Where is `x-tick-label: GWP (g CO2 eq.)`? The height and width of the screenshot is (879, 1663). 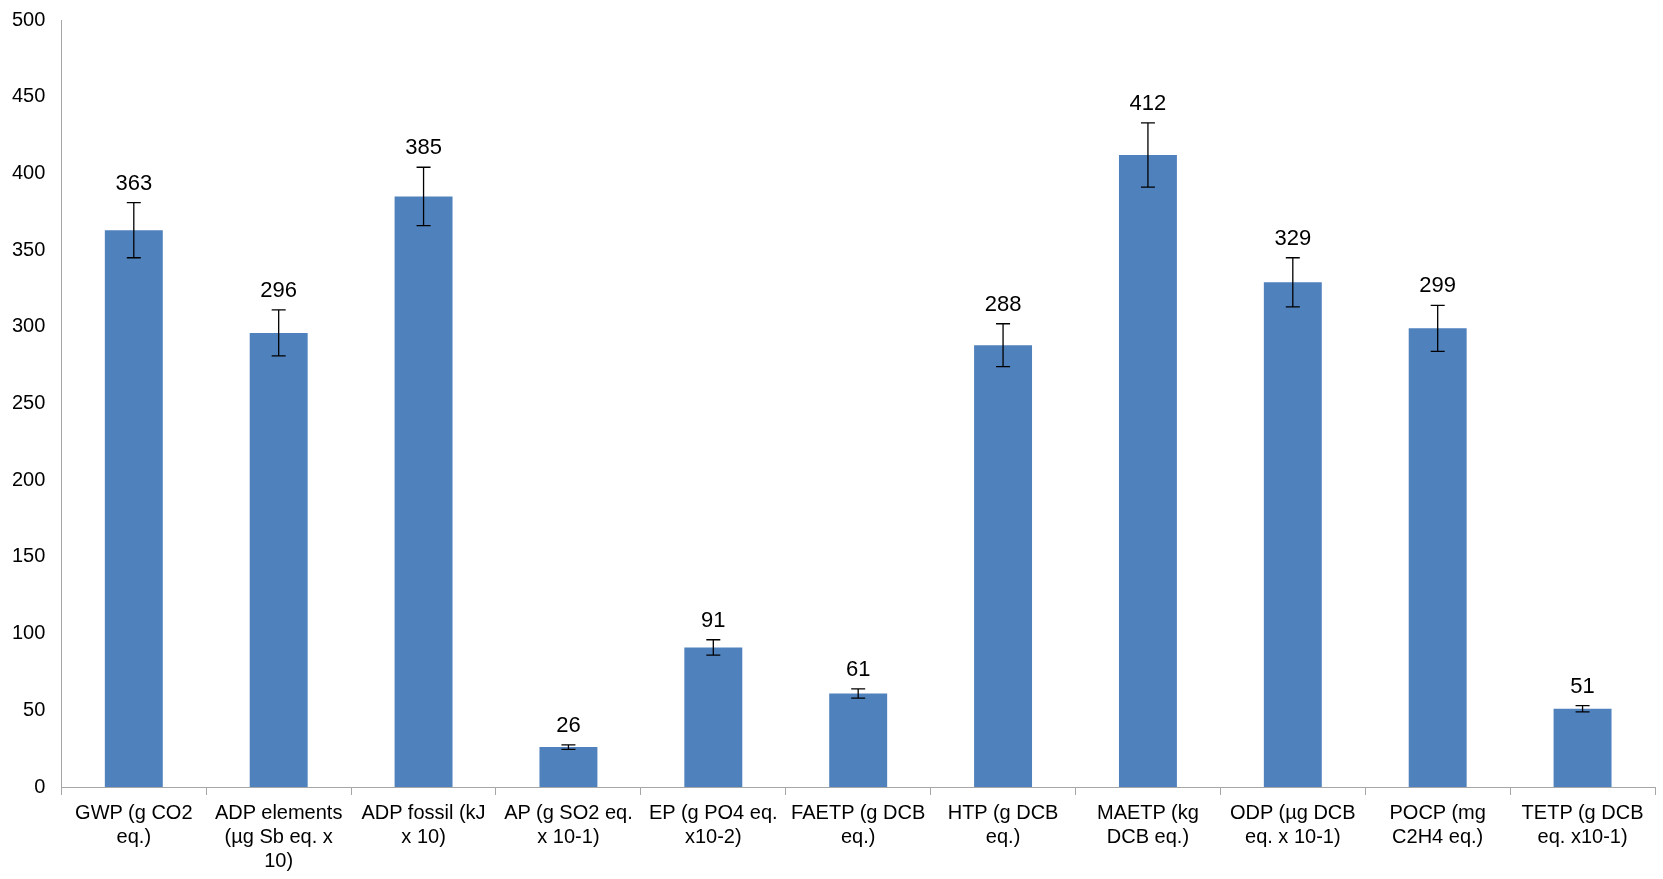
x-tick-label: GWP (g CO2 eq.) is located at coordinates (134, 823).